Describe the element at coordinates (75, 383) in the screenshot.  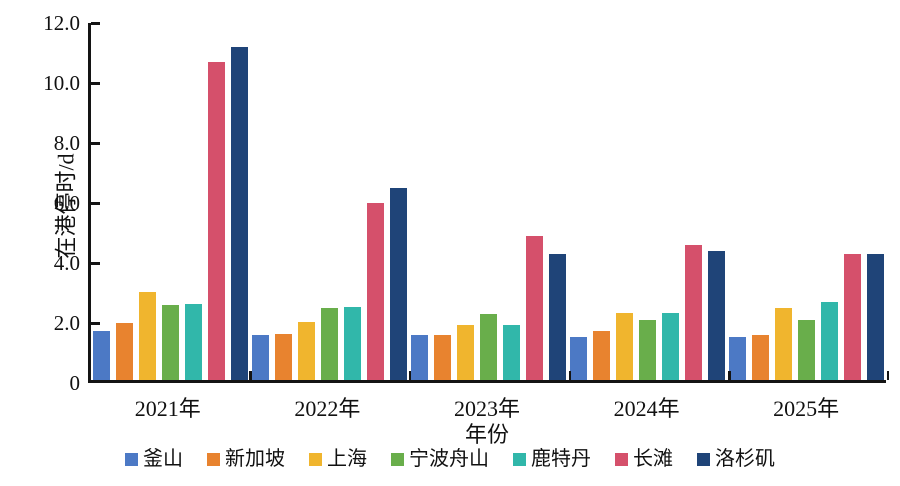
I see `y-tick-label: 0` at that location.